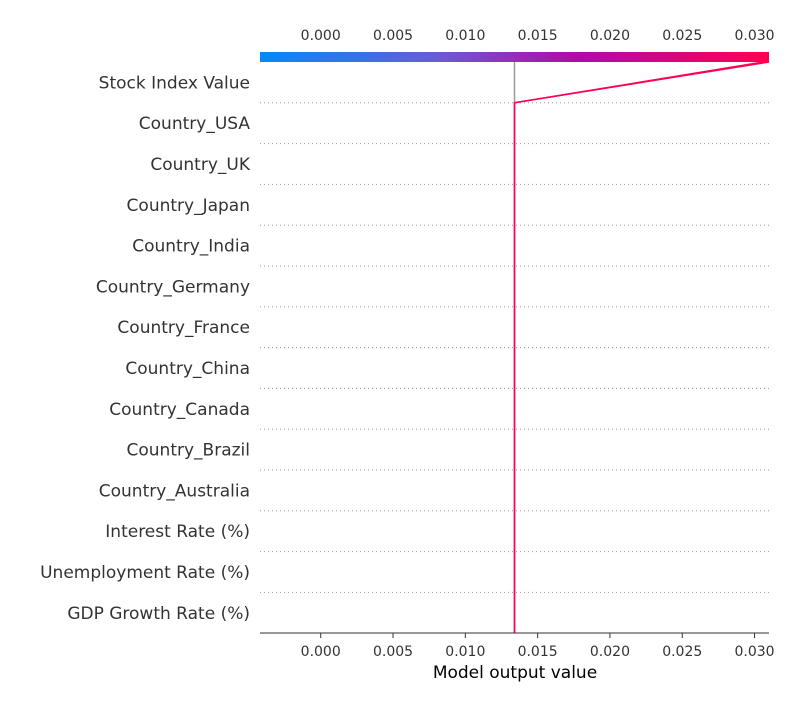 The width and height of the screenshot is (800, 710). Describe the element at coordinates (682, 652) in the screenshot. I see `x-tick-label-bottom: 0.025` at that location.